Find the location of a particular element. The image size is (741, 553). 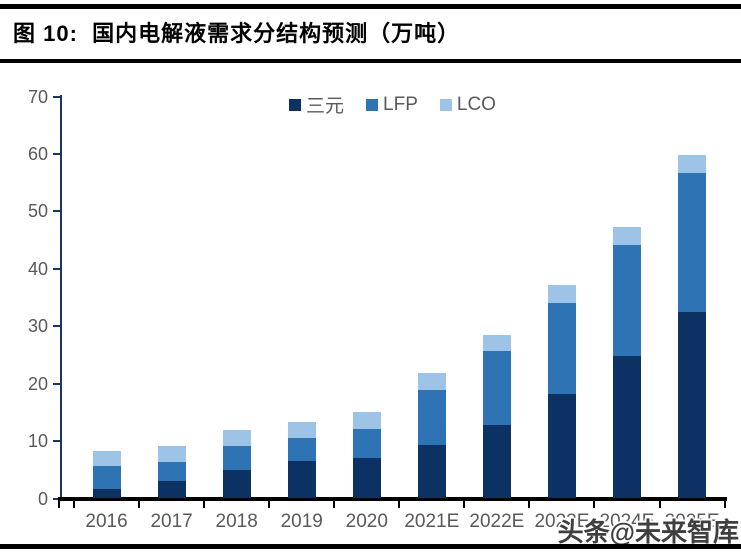

bar-segment-2018-LFP is located at coordinates (236, 458).